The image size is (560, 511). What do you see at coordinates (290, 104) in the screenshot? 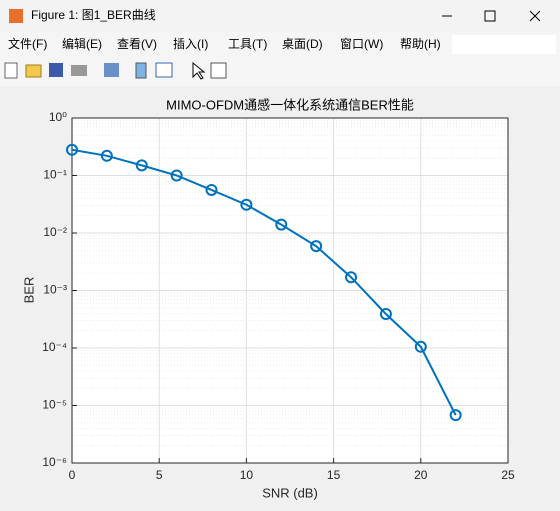
I see `chart-title: MIMO-OFDM通感一体化系统通信BER性能` at bounding box center [290, 104].